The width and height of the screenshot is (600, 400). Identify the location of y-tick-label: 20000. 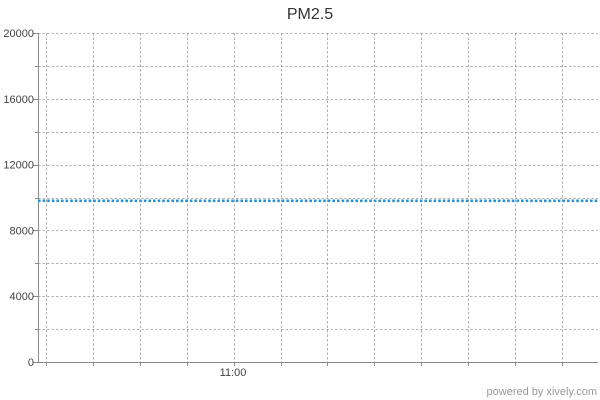
(18, 34).